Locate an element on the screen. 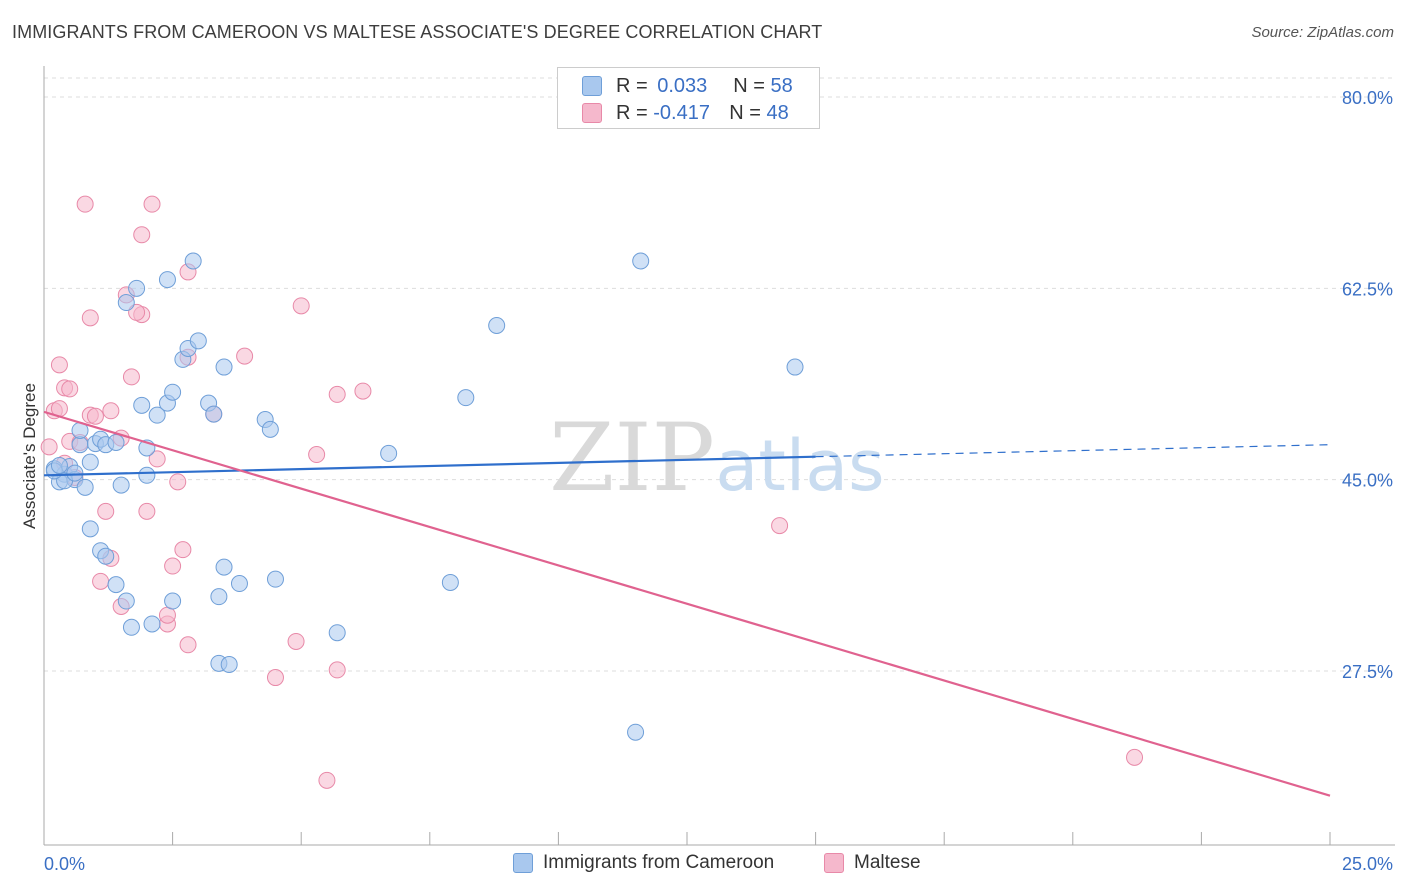  y-tick-label: 80.0% is located at coordinates (1367, 98).